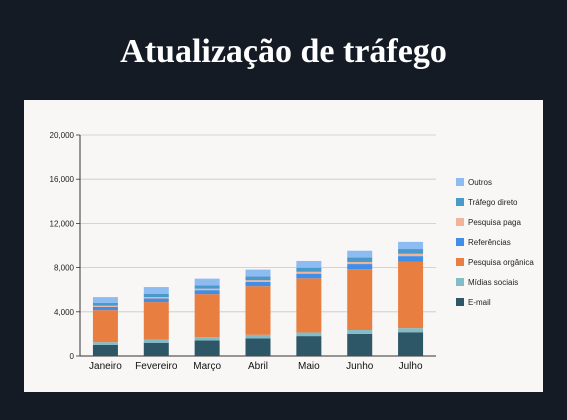 The image size is (567, 420). What do you see at coordinates (258, 366) in the screenshot?
I see `x-tick-label: Abril` at bounding box center [258, 366].